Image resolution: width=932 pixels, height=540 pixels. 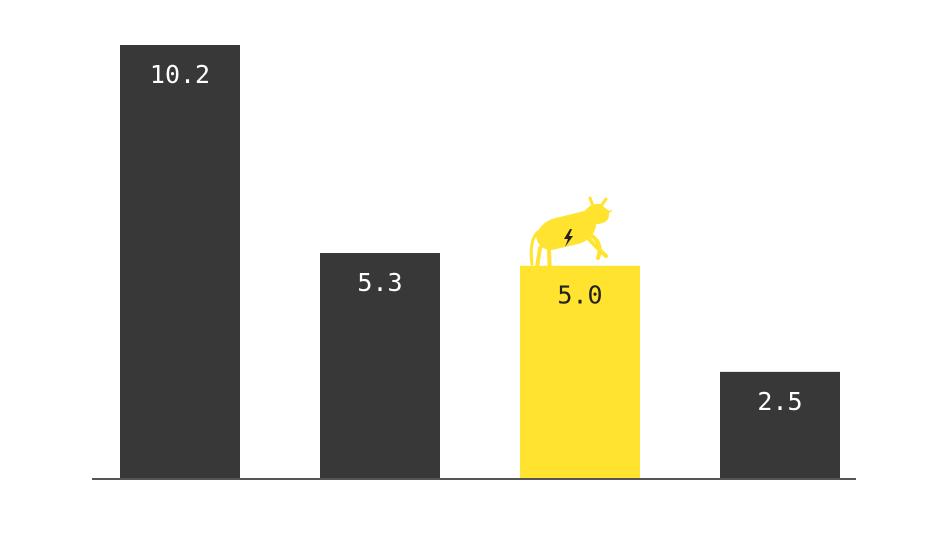 I want to click on cow-icon, so click(x=571, y=236).